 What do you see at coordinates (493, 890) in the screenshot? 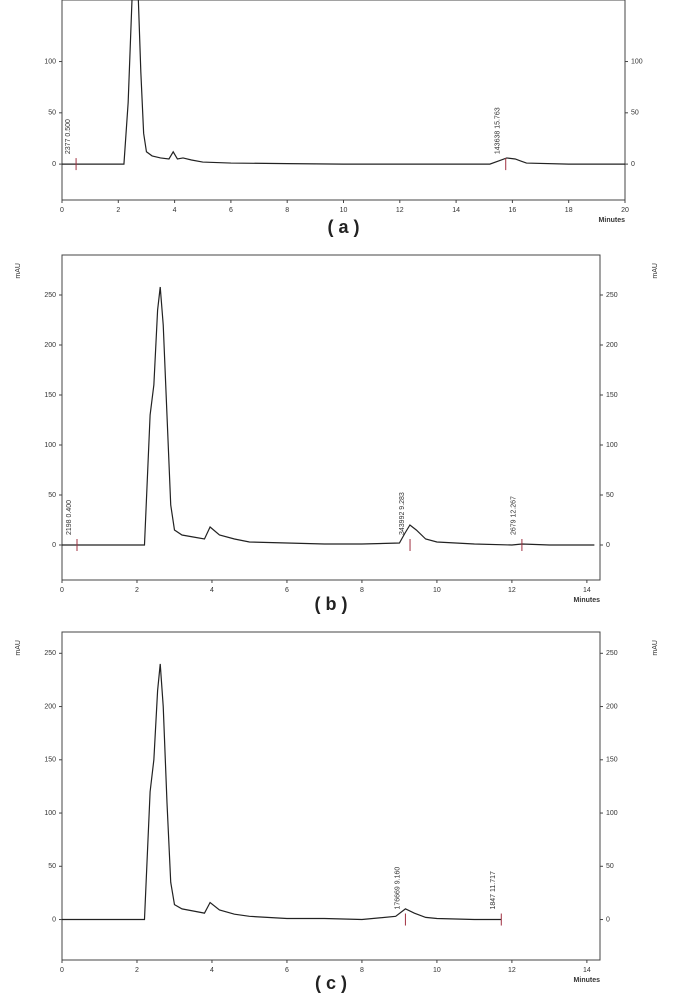
I see `peak-label: 1847 11.717` at bounding box center [493, 890].